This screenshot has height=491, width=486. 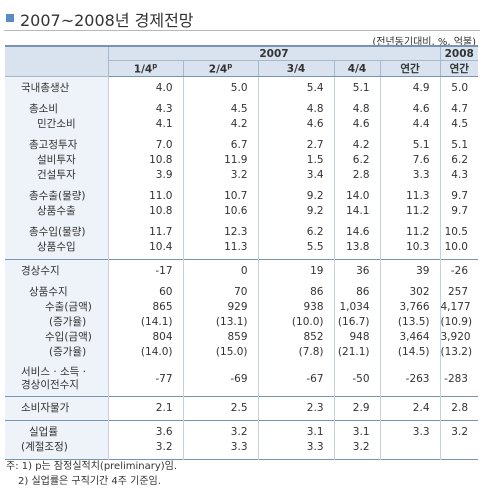 What do you see at coordinates (409, 250) in the screenshot?
I see `cell: 10.3` at bounding box center [409, 250].